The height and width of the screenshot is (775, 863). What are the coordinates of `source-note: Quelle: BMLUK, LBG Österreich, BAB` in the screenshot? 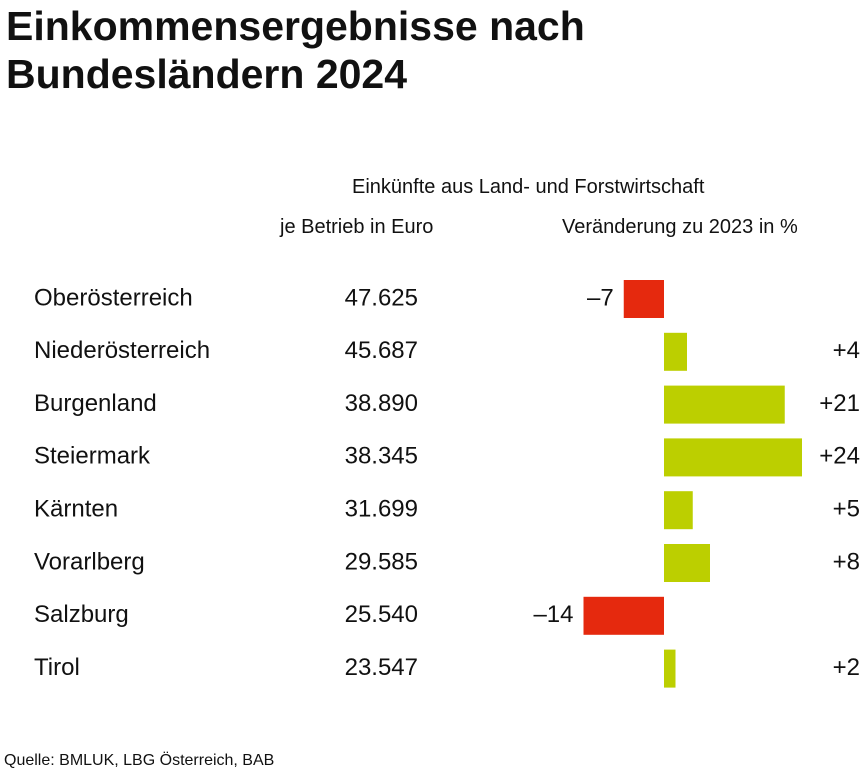 It's located at (139, 760).